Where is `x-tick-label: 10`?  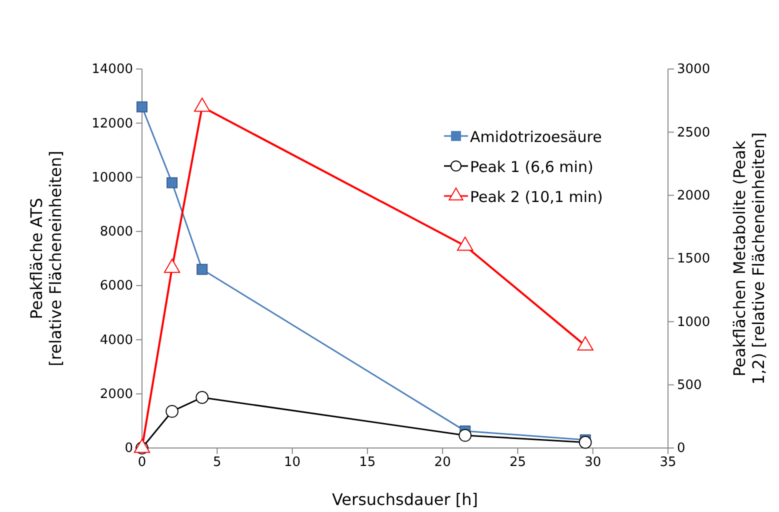 x-tick-label: 10 is located at coordinates (292, 462).